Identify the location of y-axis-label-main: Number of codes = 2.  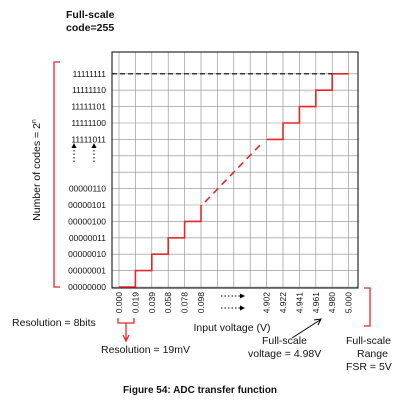
(37, 172).